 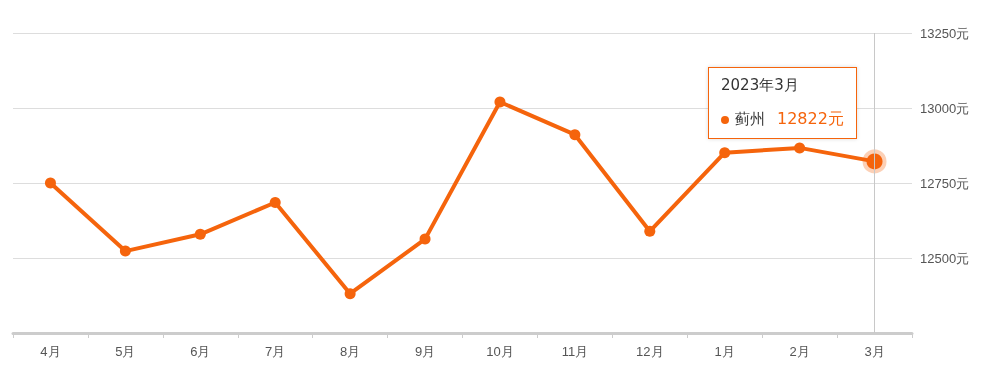 What do you see at coordinates (945, 33) in the screenshot?
I see `y-tick-label: 13250元` at bounding box center [945, 33].